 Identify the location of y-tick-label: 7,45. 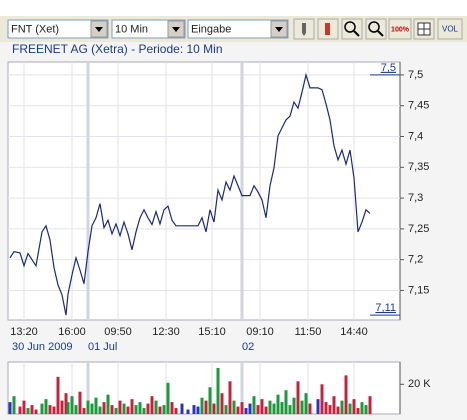
(418, 106).